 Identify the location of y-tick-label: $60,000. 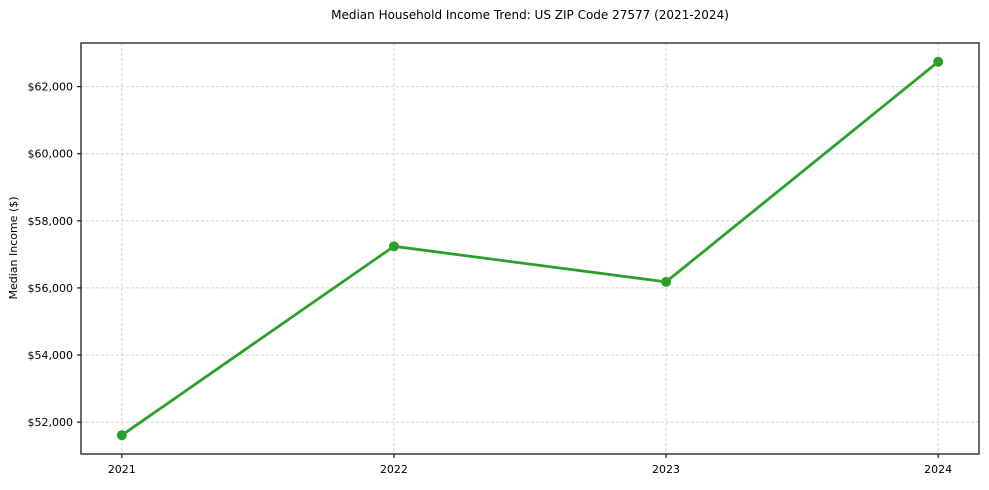
(51, 154).